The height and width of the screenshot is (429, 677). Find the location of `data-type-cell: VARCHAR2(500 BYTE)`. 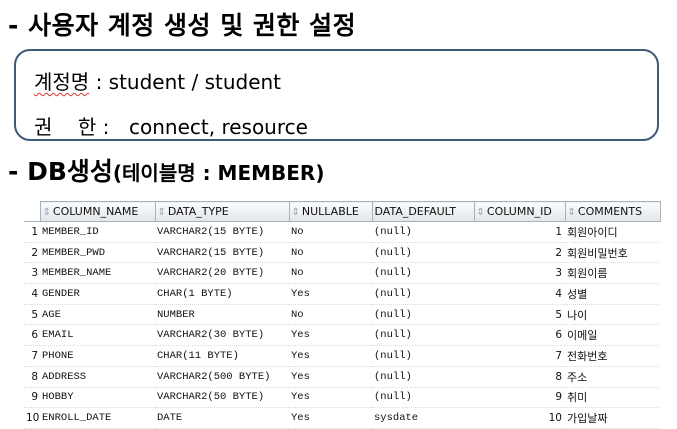

data-type-cell: VARCHAR2(500 BYTE) is located at coordinates (222, 377).